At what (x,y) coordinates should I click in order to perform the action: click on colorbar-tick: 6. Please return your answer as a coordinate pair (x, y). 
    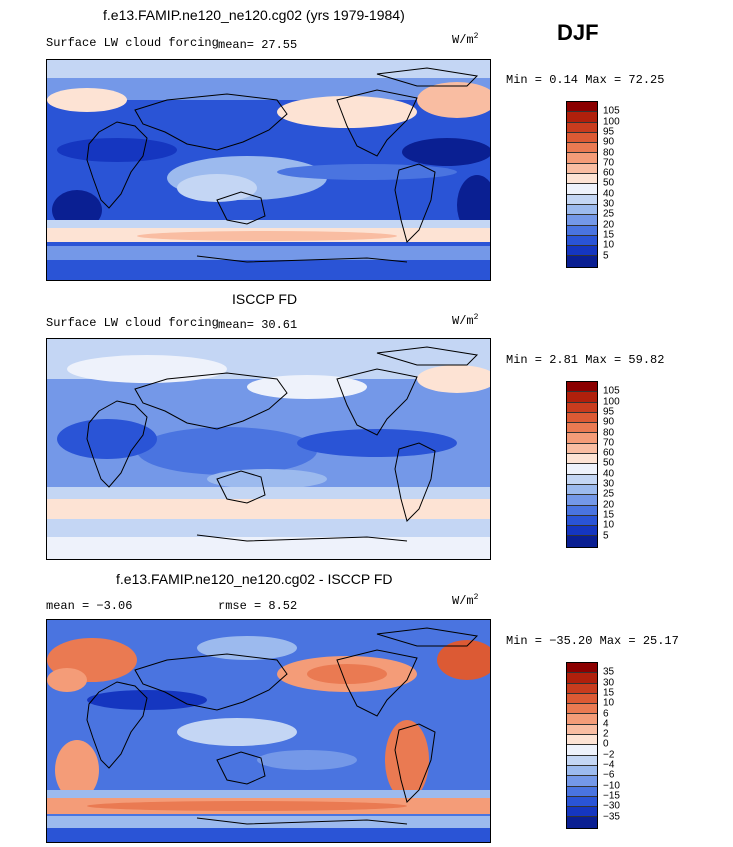
    Looking at the image, I should click on (606, 713).